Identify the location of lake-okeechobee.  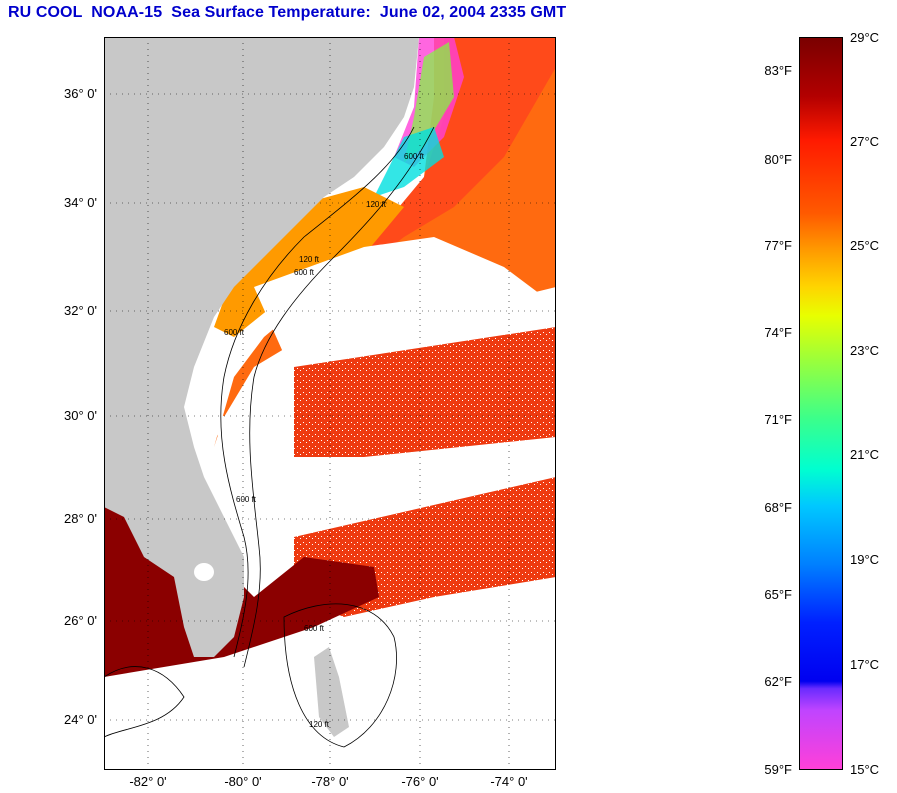
(204, 572).